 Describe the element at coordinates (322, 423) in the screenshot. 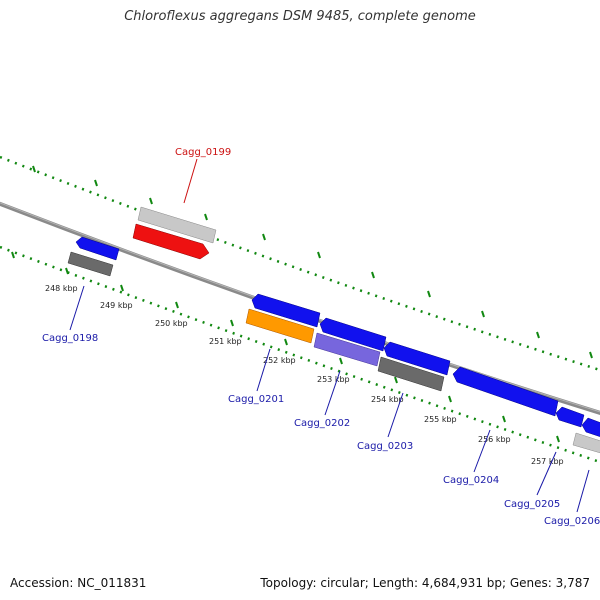

I see `gene-label-cagg-0202: Cagg_0202` at that location.